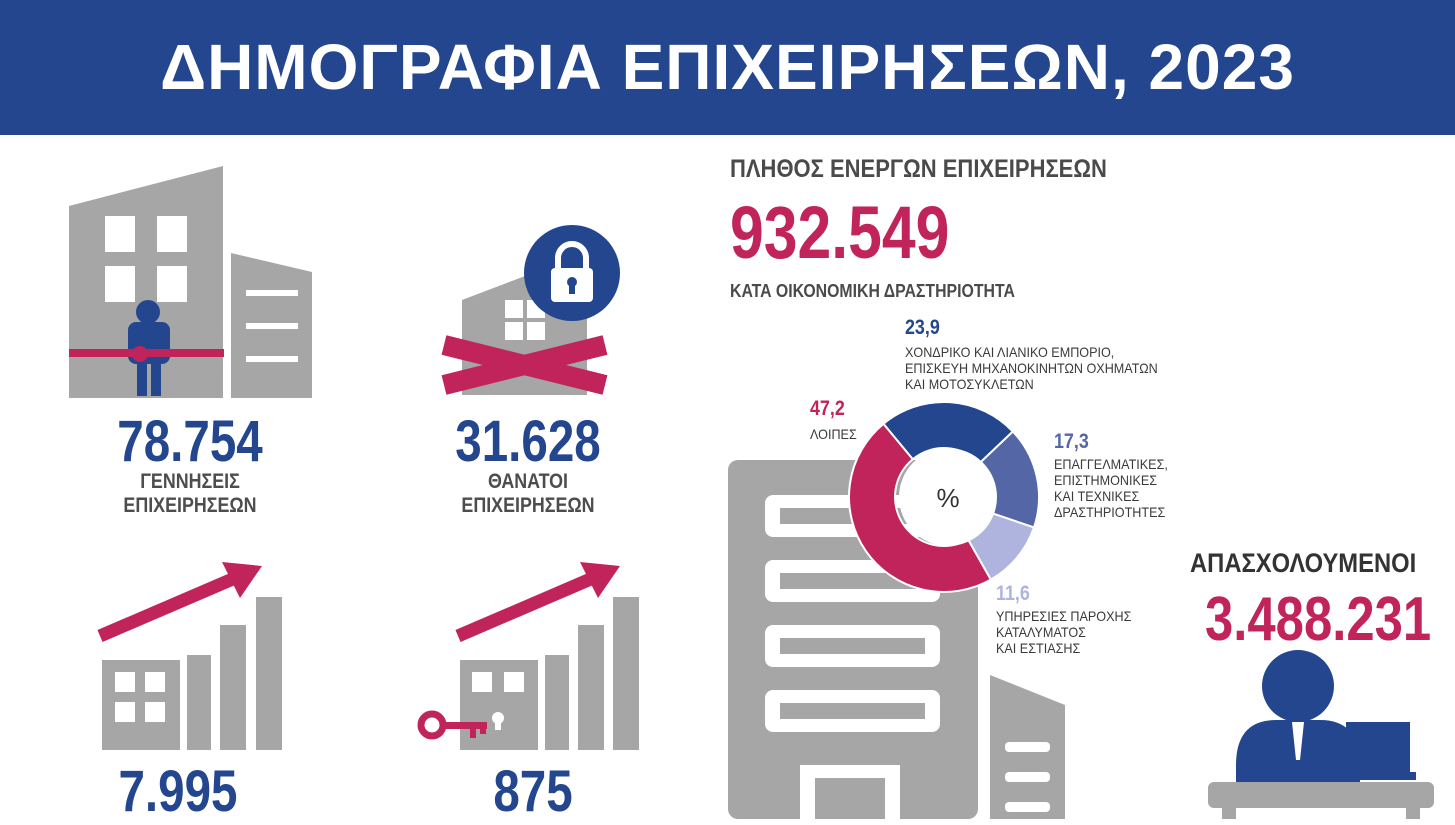  What do you see at coordinates (969, 384) in the screenshot?
I see `slice-trade-label-line: ΚΑΙ ΜΟΤΟΣΥΚΛΕΤΩΝ` at bounding box center [969, 384].